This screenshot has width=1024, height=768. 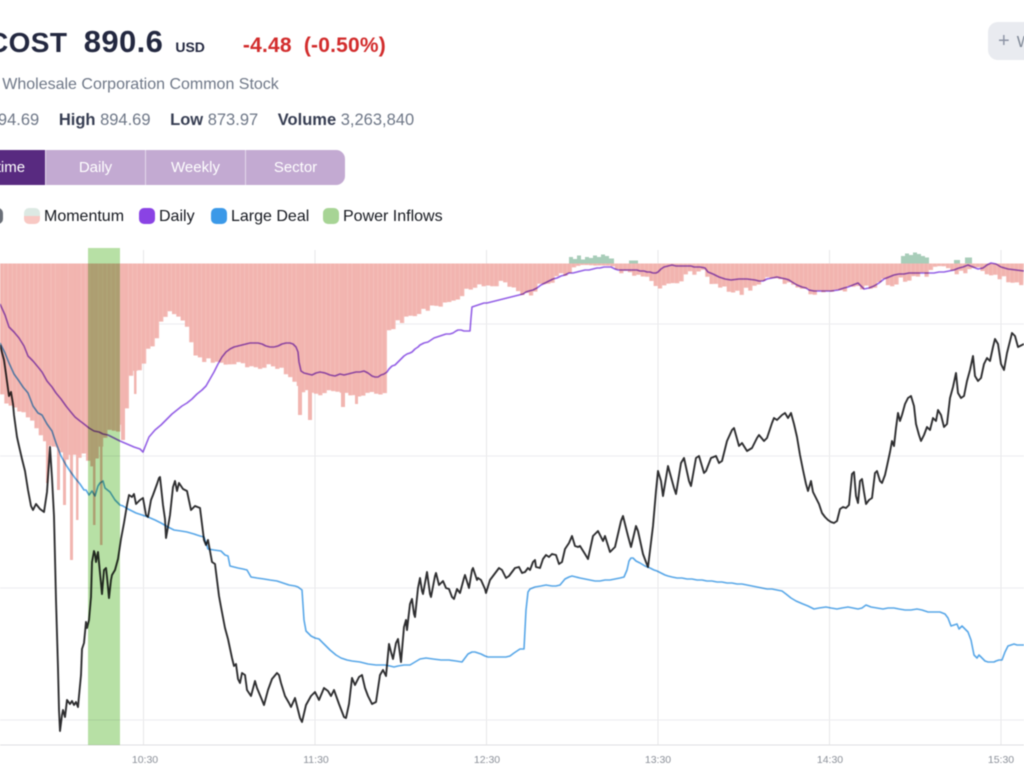 I want to click on svg-text: 15:30, so click(x=1001, y=760).